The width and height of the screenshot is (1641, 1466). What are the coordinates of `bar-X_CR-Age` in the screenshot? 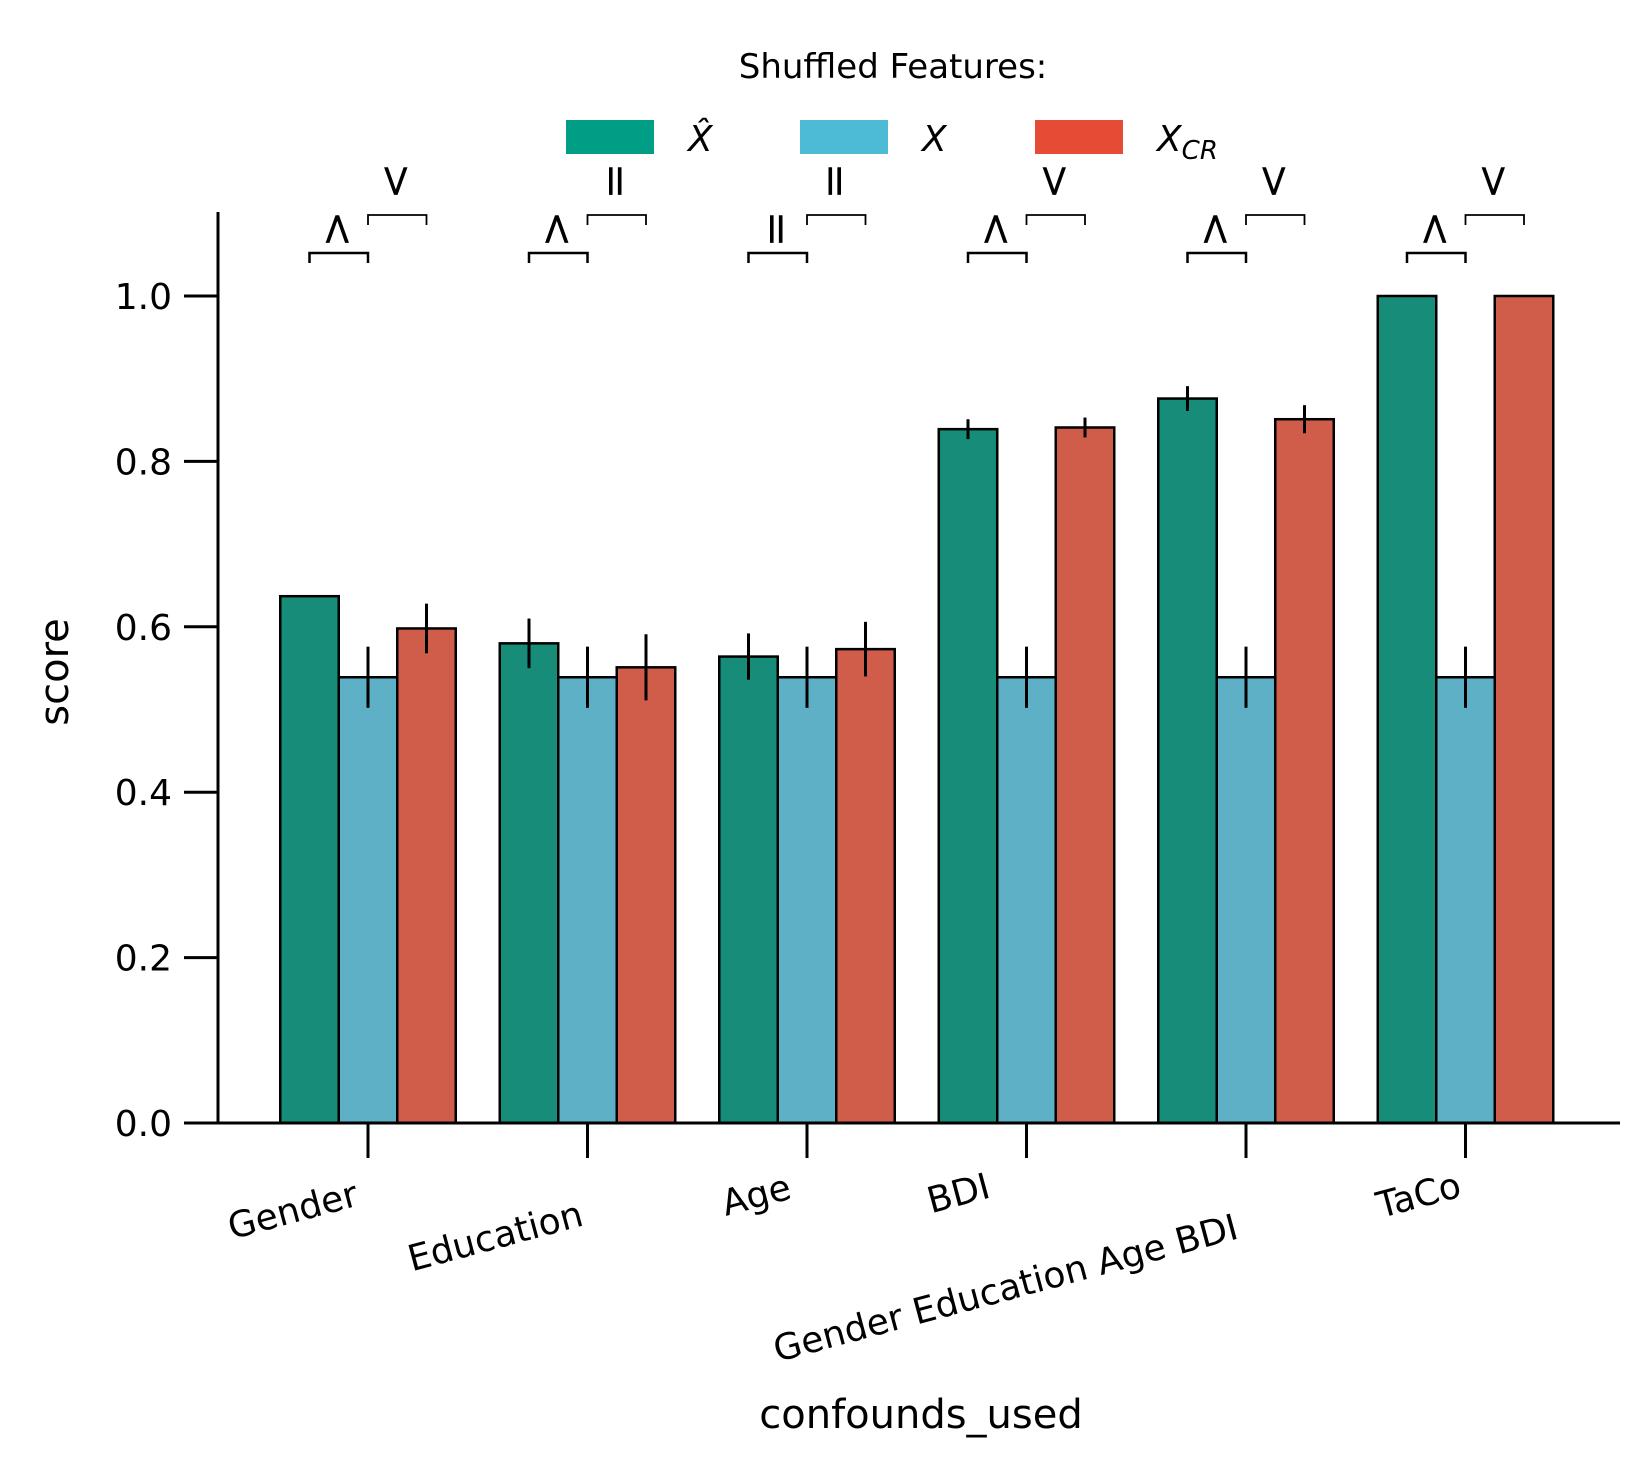 It's located at (865, 886).